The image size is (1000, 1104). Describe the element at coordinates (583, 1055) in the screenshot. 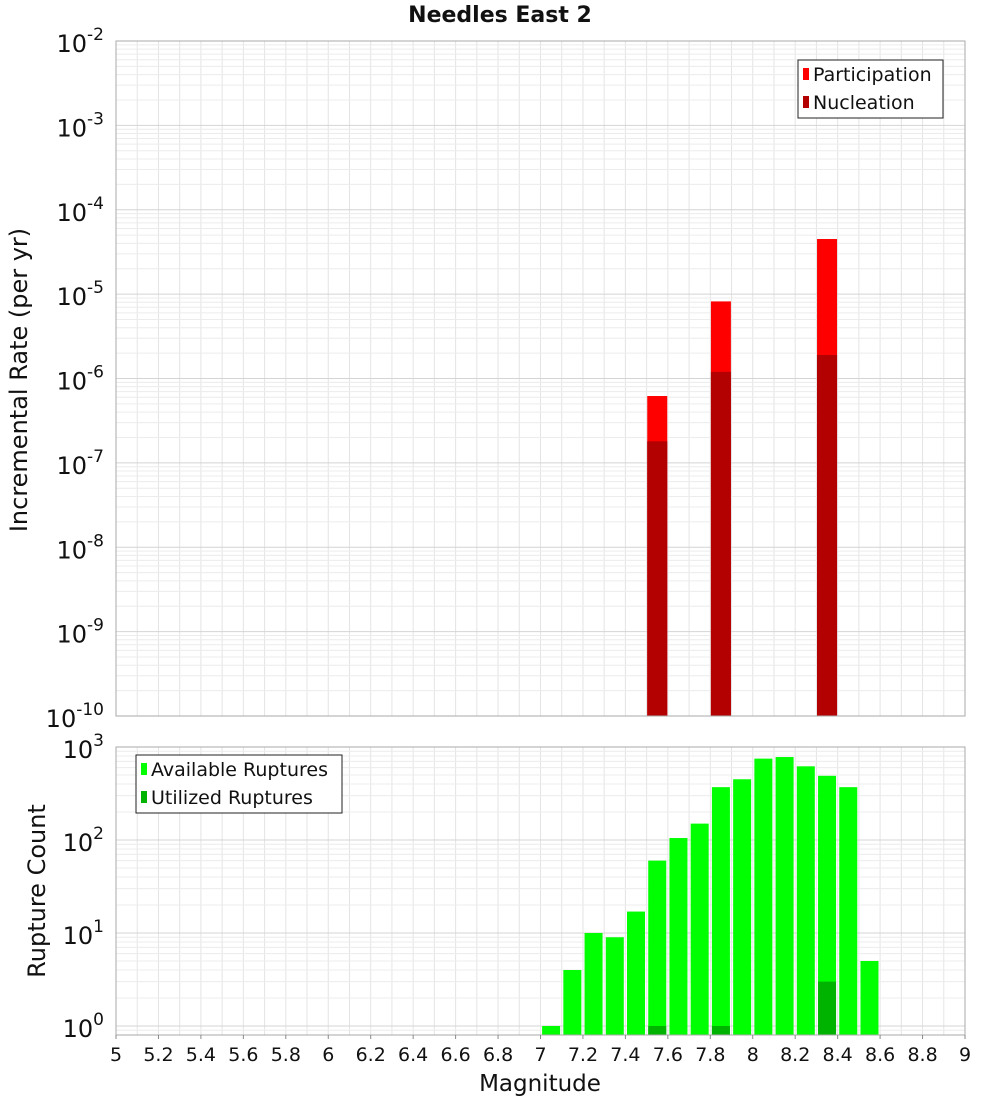

I see `x-tick-label: 7.2` at that location.